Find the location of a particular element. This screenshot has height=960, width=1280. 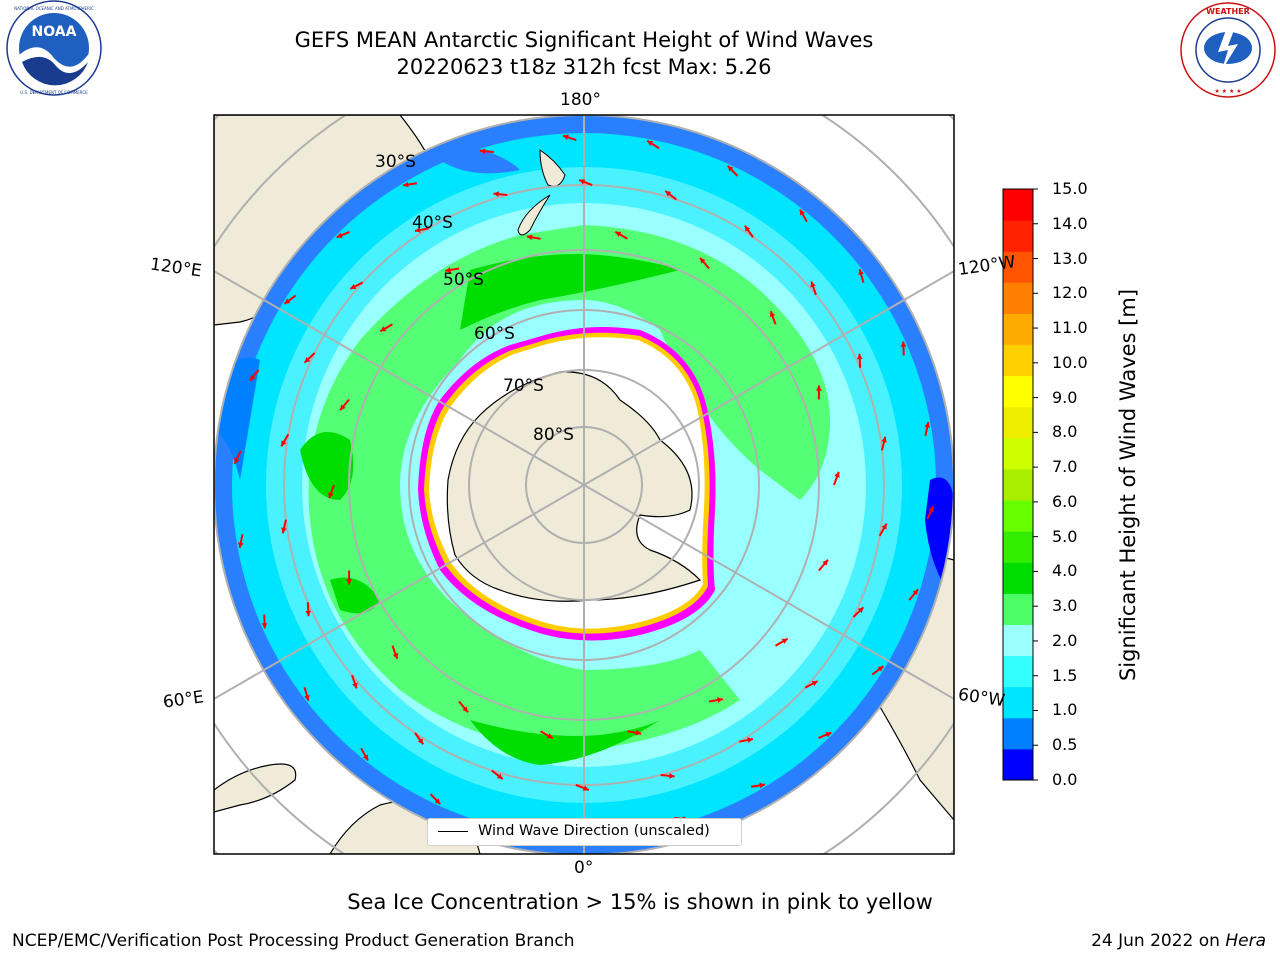

lat-label-80s: 80°S is located at coordinates (553, 435).